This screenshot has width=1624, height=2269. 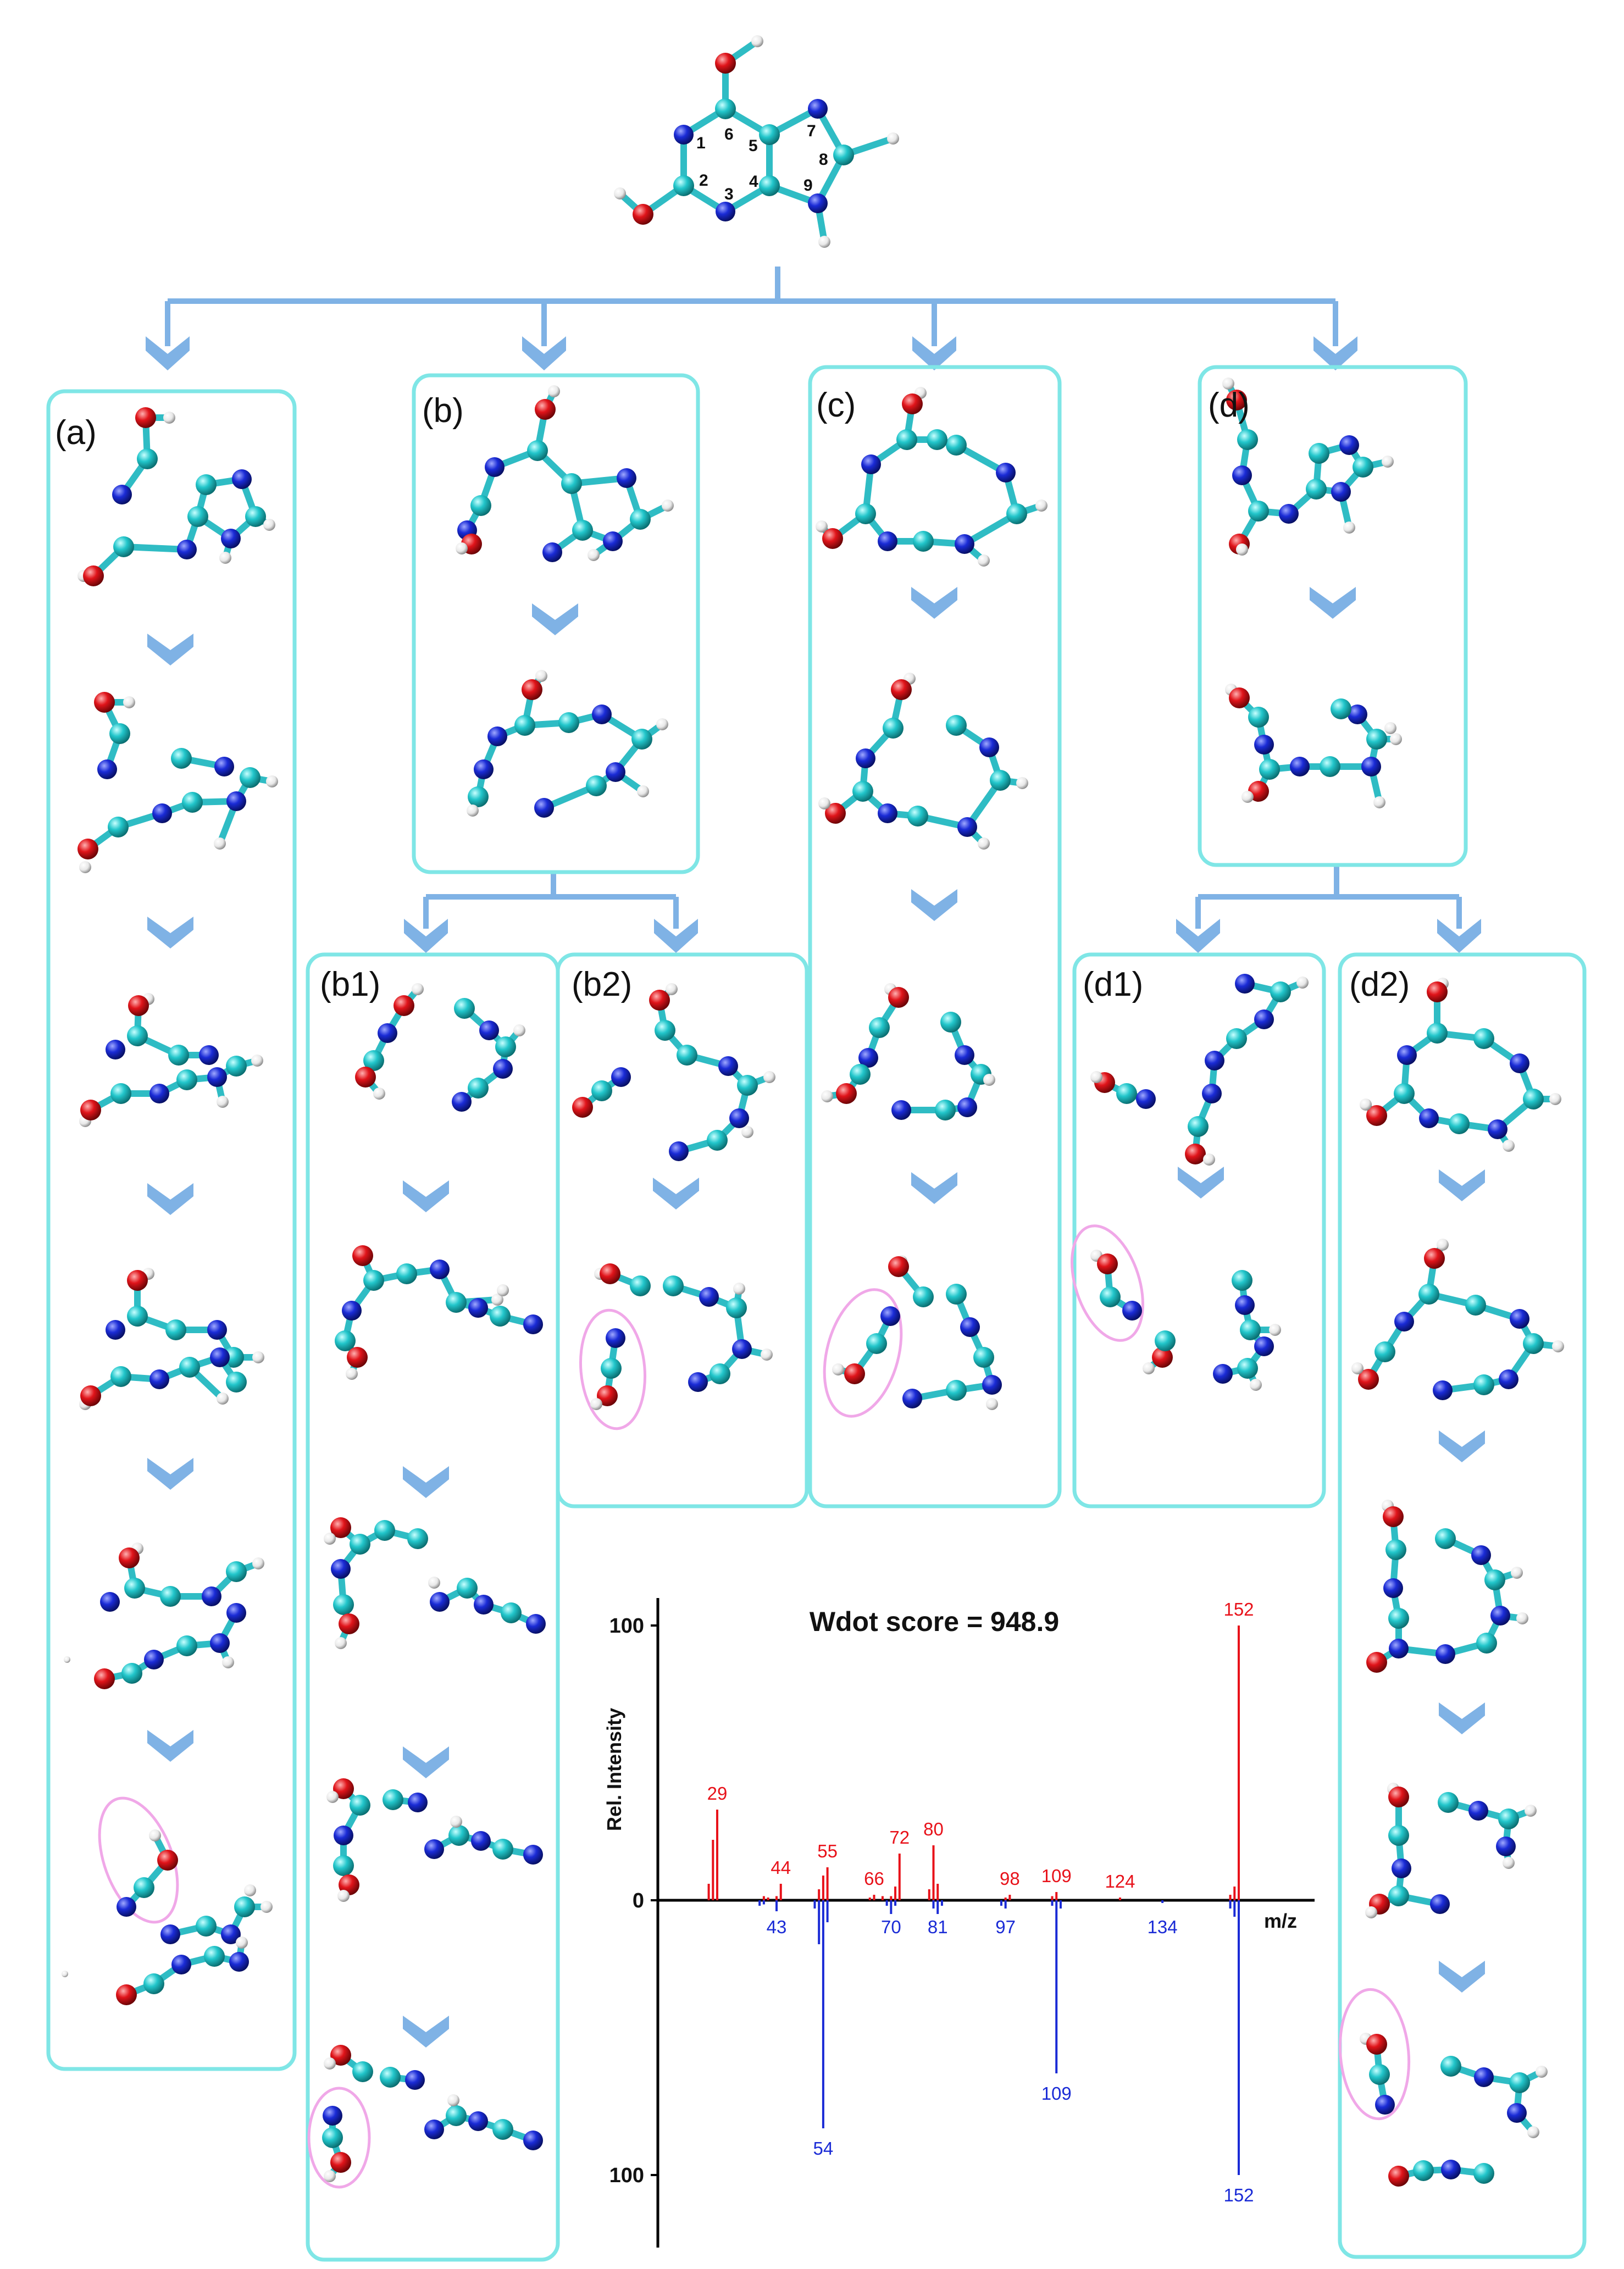 I want to click on spectrum-bars, so click(x=973, y=1900).